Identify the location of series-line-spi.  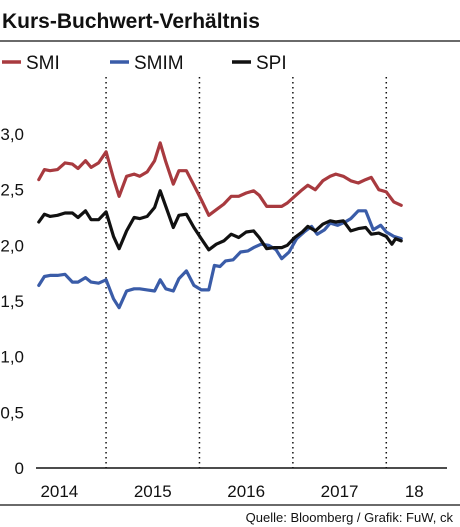
(220, 220).